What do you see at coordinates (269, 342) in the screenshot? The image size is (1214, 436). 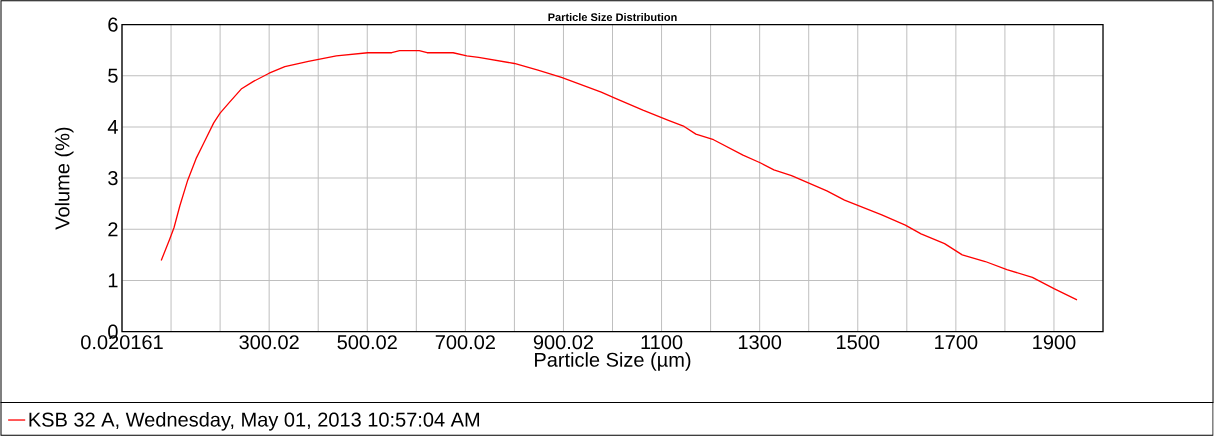 I see `x-tick-label: 300.02` at bounding box center [269, 342].